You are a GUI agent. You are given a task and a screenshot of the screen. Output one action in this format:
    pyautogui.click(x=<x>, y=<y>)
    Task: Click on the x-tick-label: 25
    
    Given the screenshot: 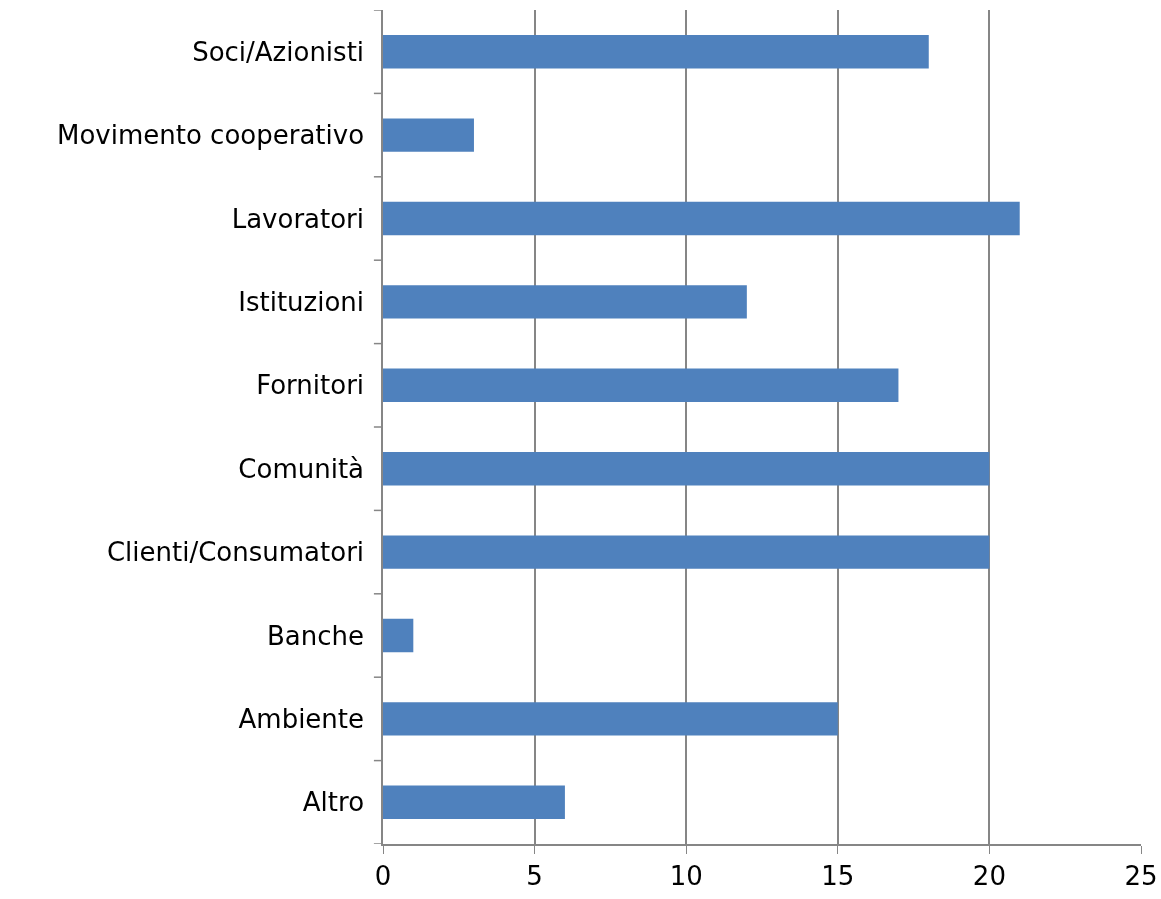 What is the action you would take?
    pyautogui.click(x=1141, y=875)
    